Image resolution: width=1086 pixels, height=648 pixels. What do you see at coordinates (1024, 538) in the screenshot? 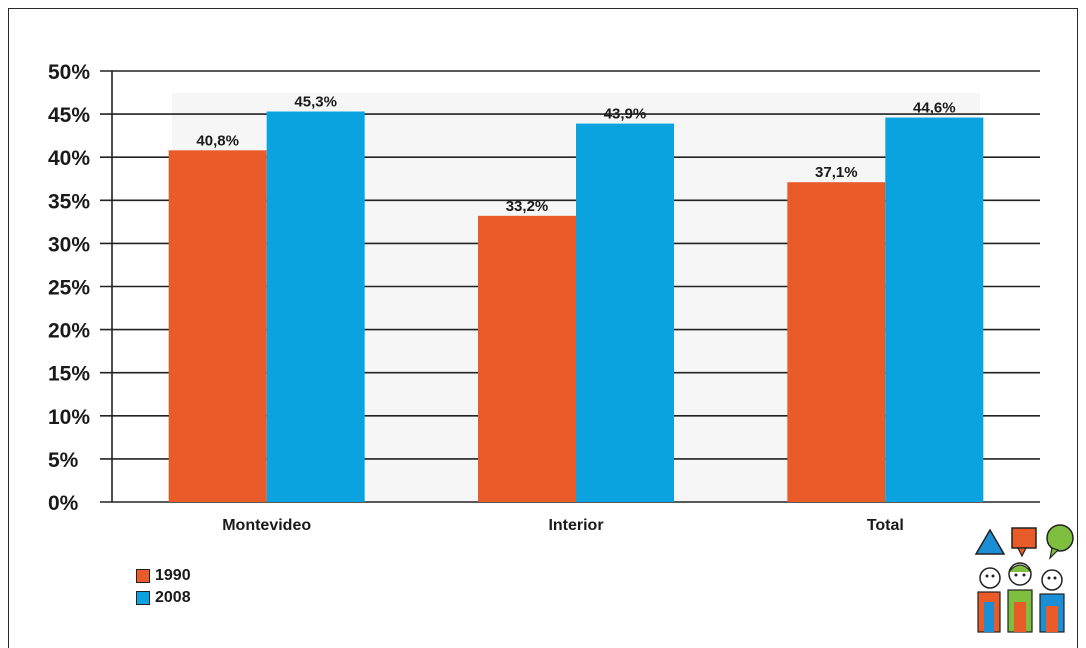
I see `square-bubble-icon` at bounding box center [1024, 538].